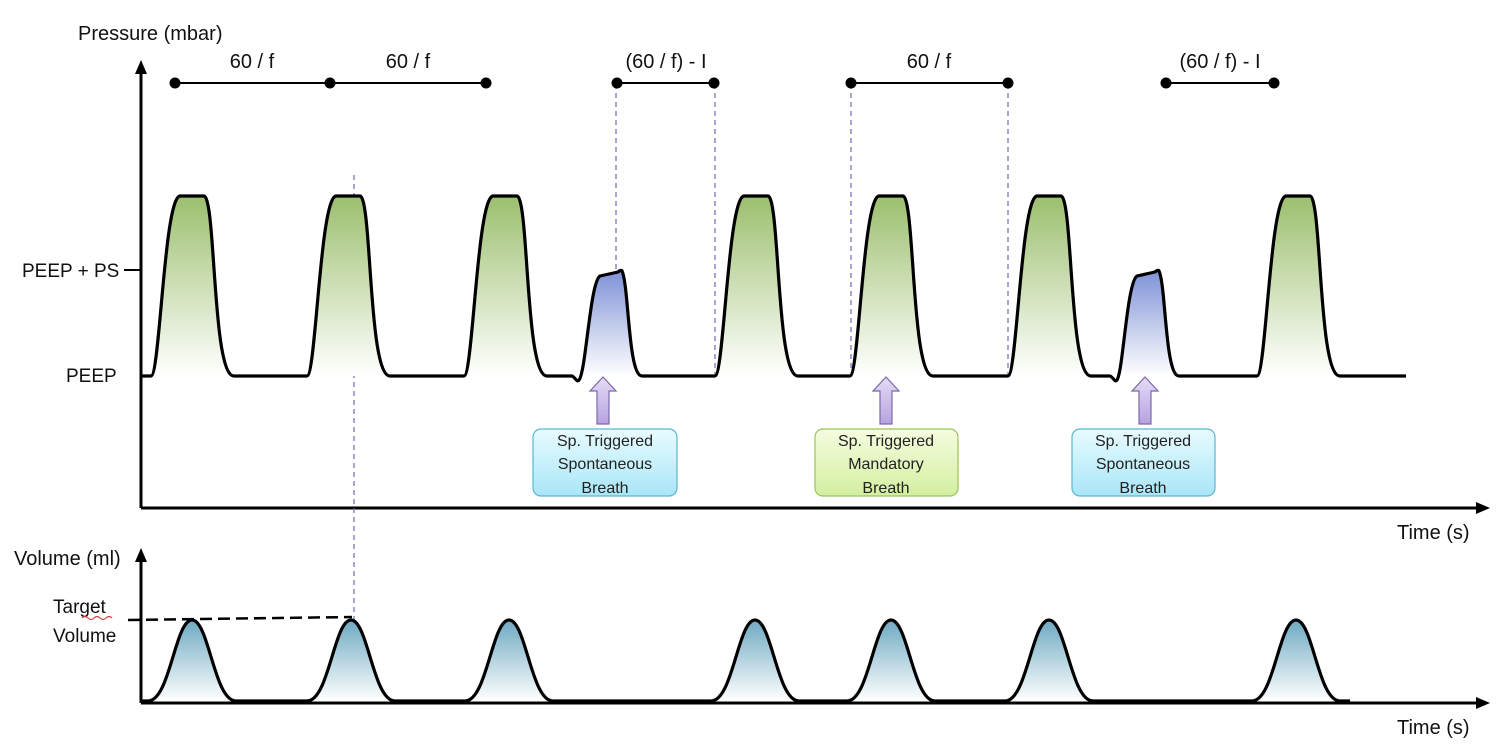 The width and height of the screenshot is (1500, 755). Describe the element at coordinates (80, 607) in the screenshot. I see `target-volume-label-line1: Target` at that location.